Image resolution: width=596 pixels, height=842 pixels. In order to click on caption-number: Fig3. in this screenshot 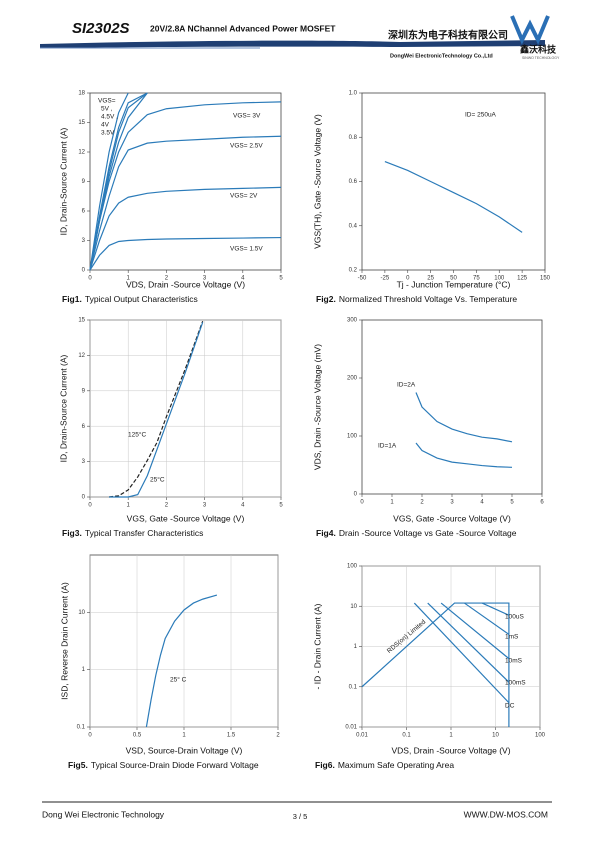, I will do `click(72, 533)`.